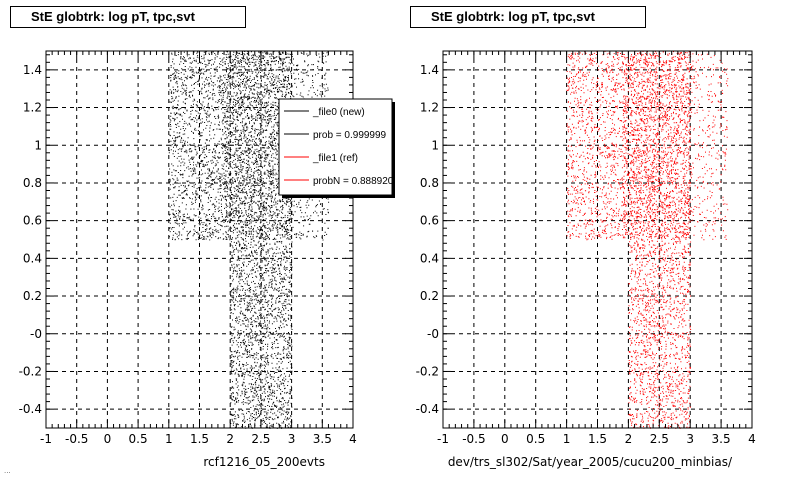  I want to click on x-axis-caption-left: rcf1216_05_200evts, so click(264, 462).